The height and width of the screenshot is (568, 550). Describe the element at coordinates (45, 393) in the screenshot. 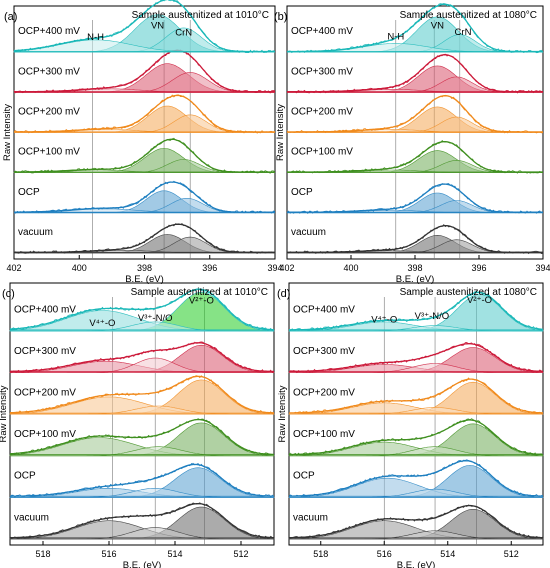

I see `series-label: OCP+200 mV` at that location.